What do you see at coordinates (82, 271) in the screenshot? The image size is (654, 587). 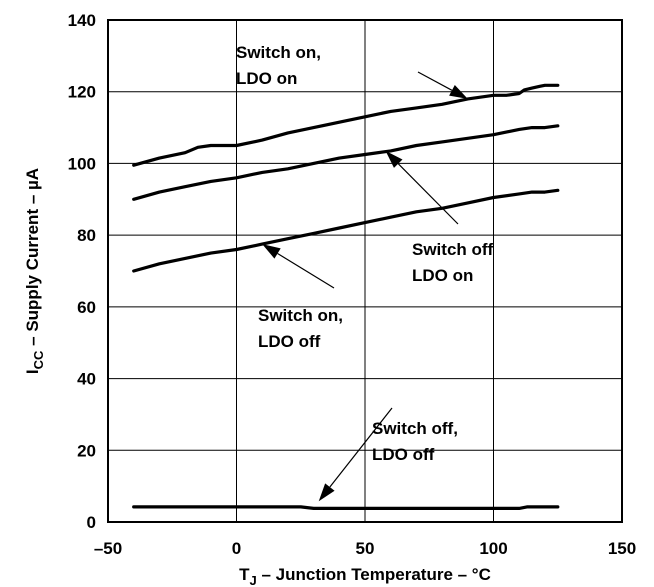 I see `y-tick-labels: 0 20 40 60 80 100 120 140` at bounding box center [82, 271].